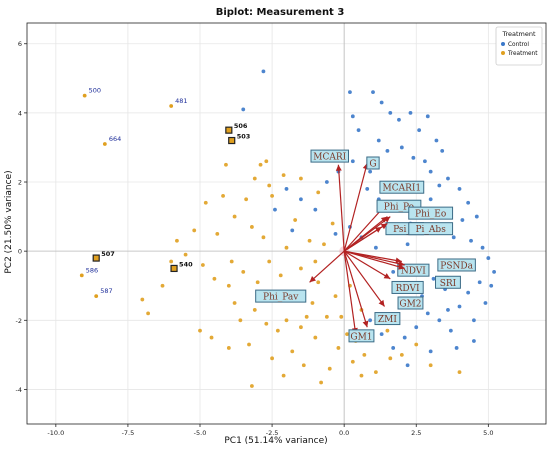  What do you see at coordinates (229, 130) in the screenshot?
I see `highlighted-point-marker` at bounding box center [229, 130].